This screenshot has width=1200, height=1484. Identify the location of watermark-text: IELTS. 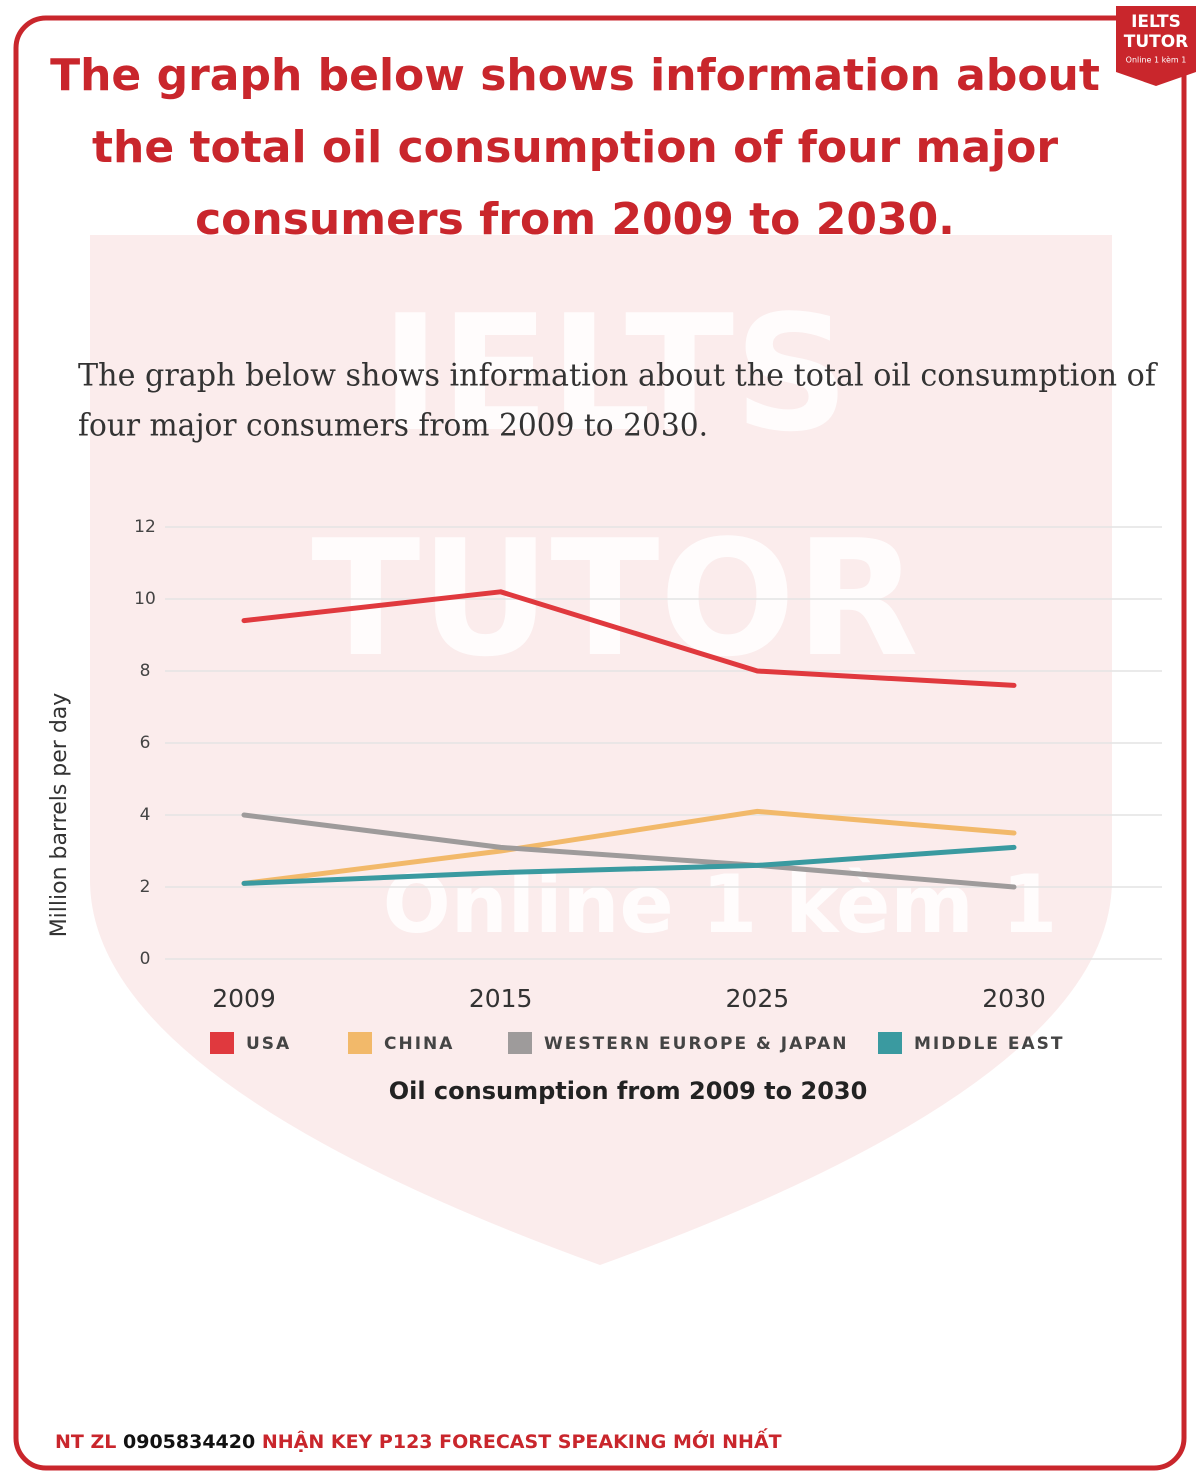
(615, 373).